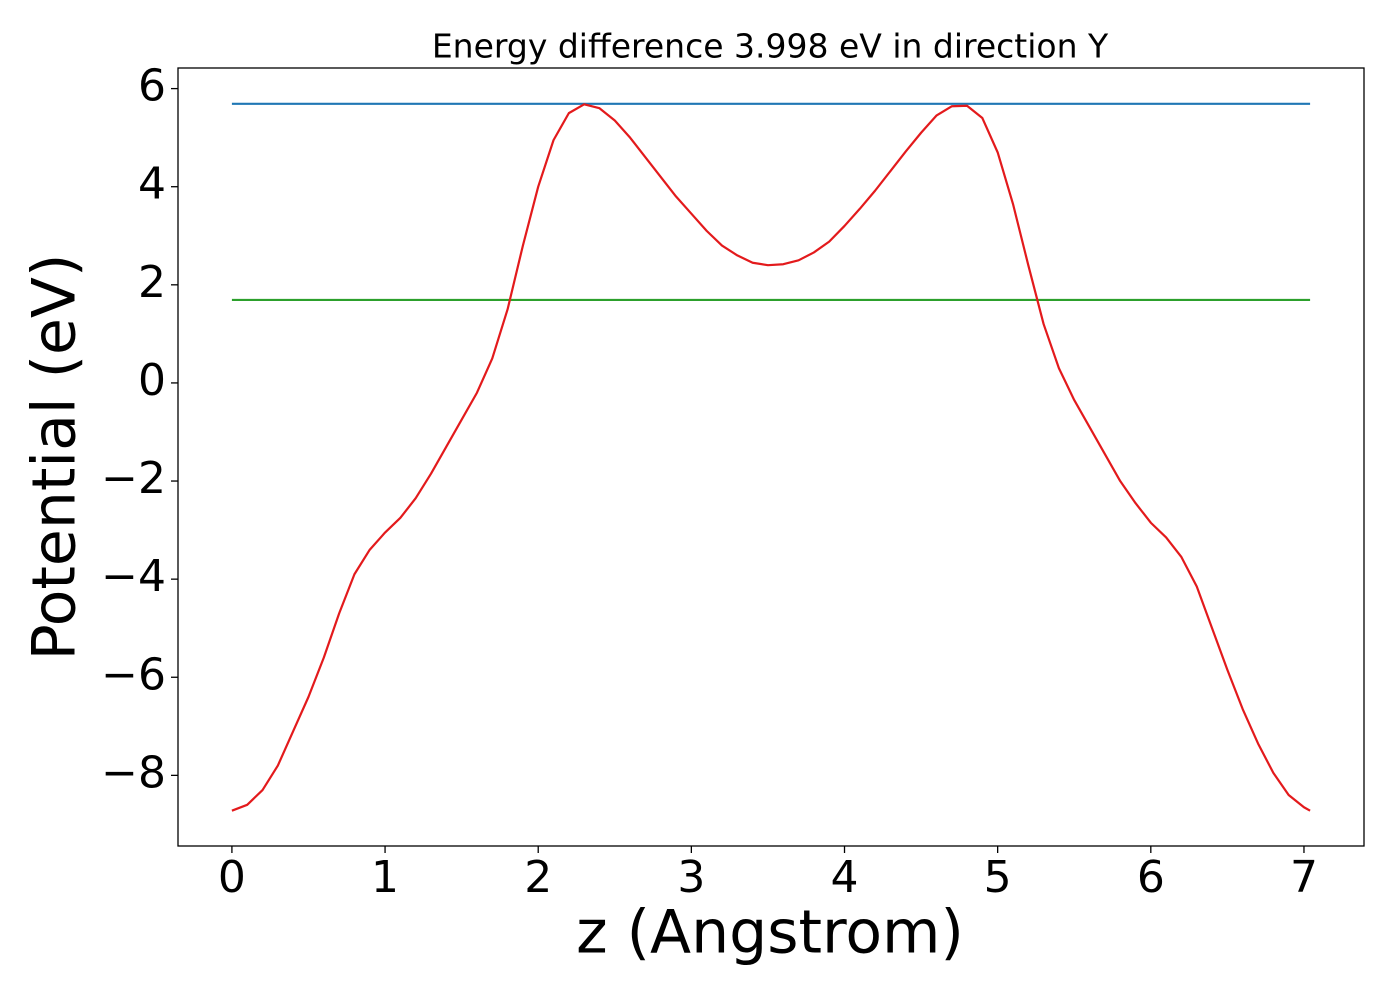 The width and height of the screenshot is (1400, 1000). Describe the element at coordinates (152, 184) in the screenshot. I see `y-tick-label: 4` at that location.